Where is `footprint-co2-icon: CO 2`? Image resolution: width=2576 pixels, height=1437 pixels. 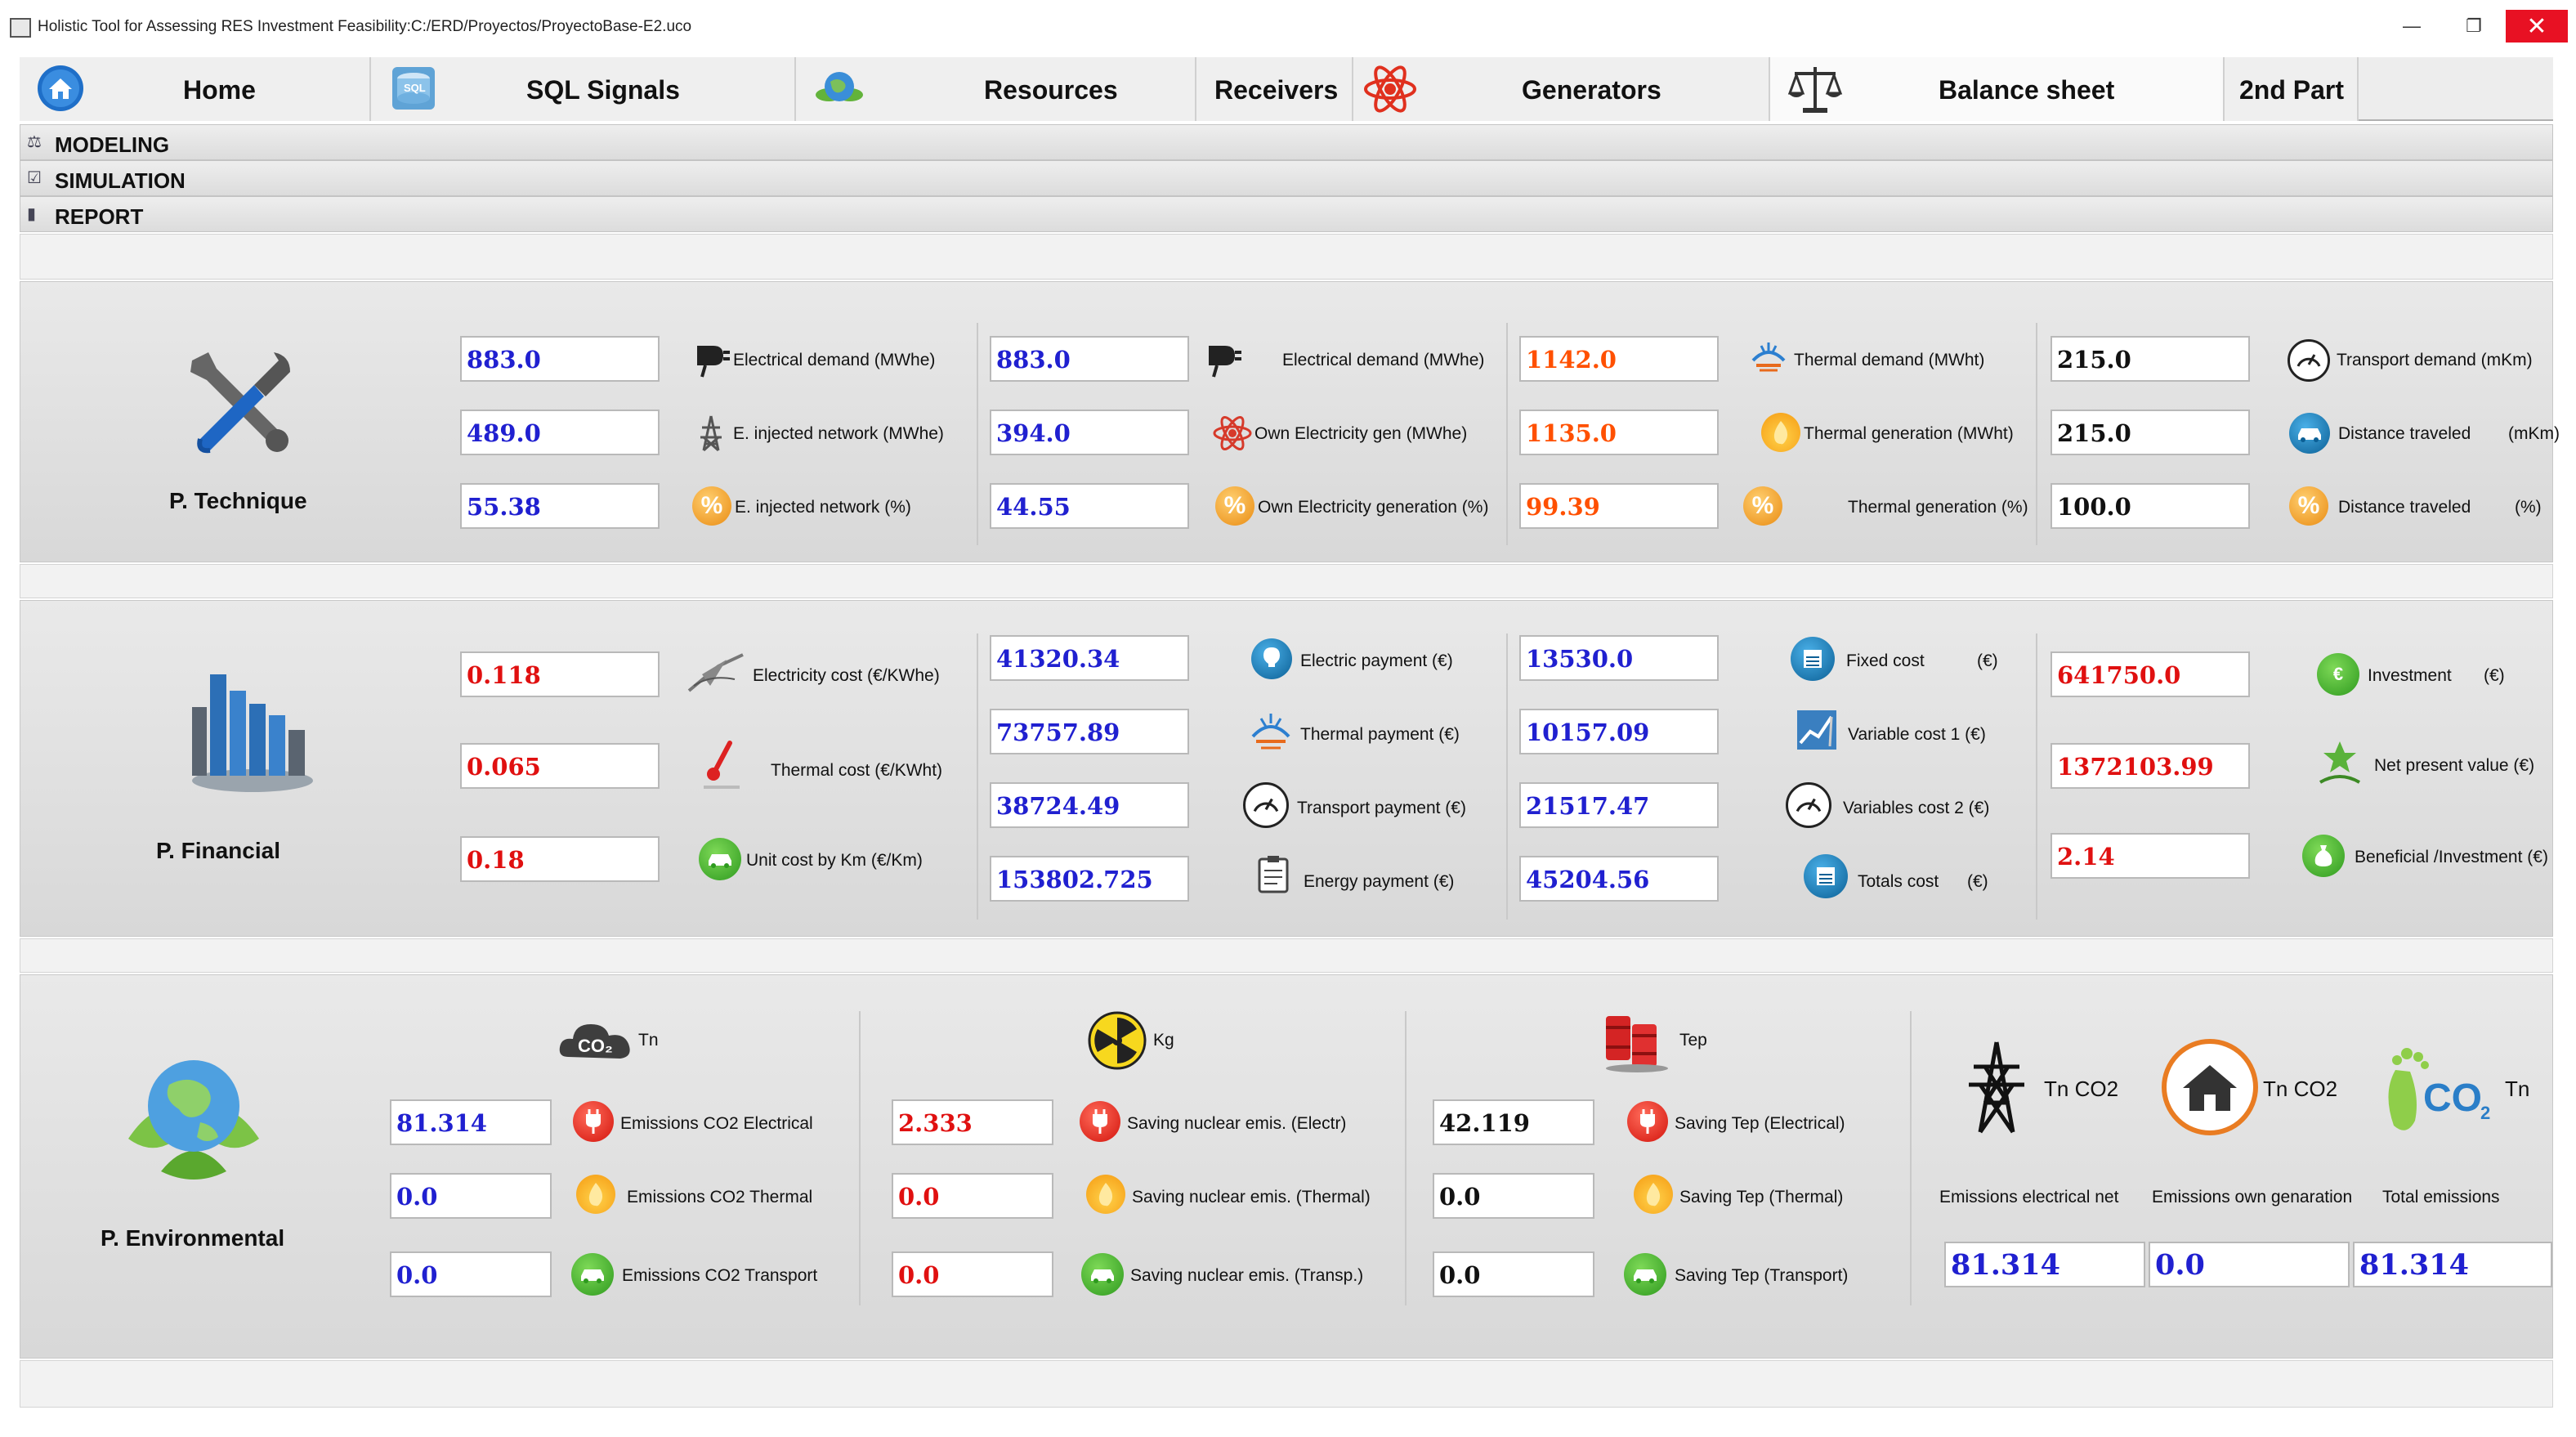 footprint-co2-icon: CO 2 is located at coordinates (2439, 1089).